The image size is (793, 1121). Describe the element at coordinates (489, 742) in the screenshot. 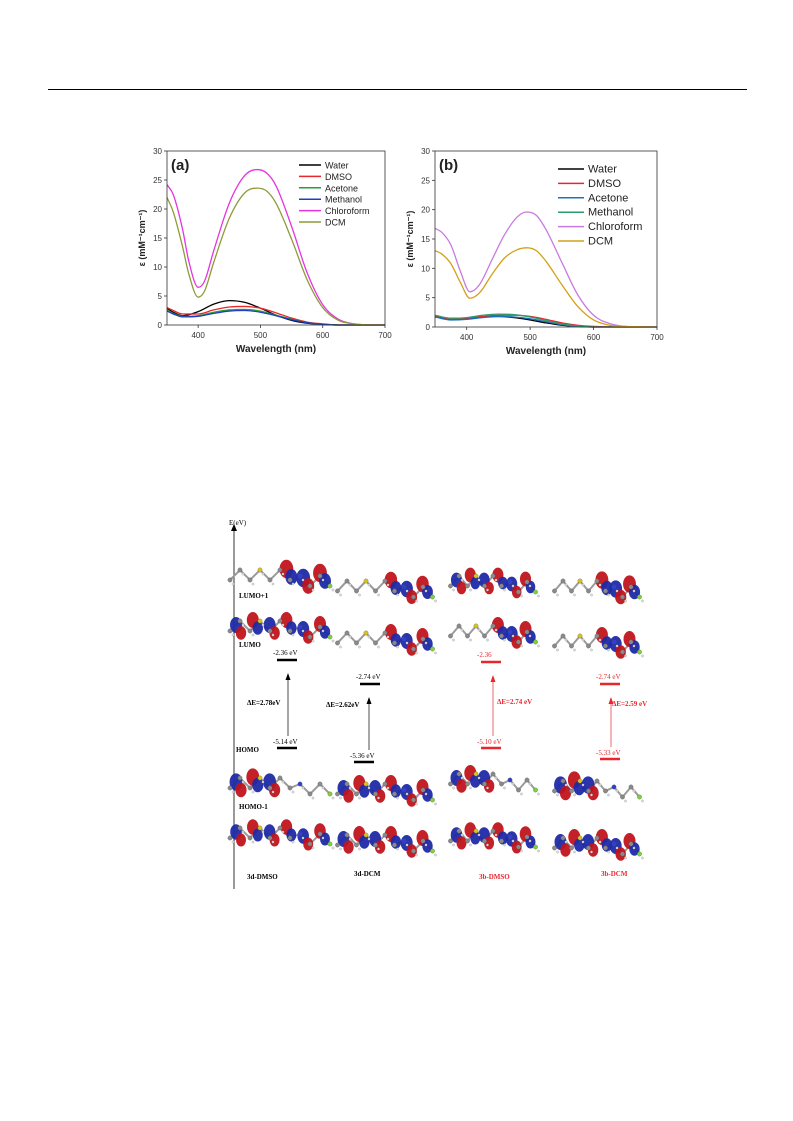

I see `homo-energy-label: -5.10 eV` at that location.